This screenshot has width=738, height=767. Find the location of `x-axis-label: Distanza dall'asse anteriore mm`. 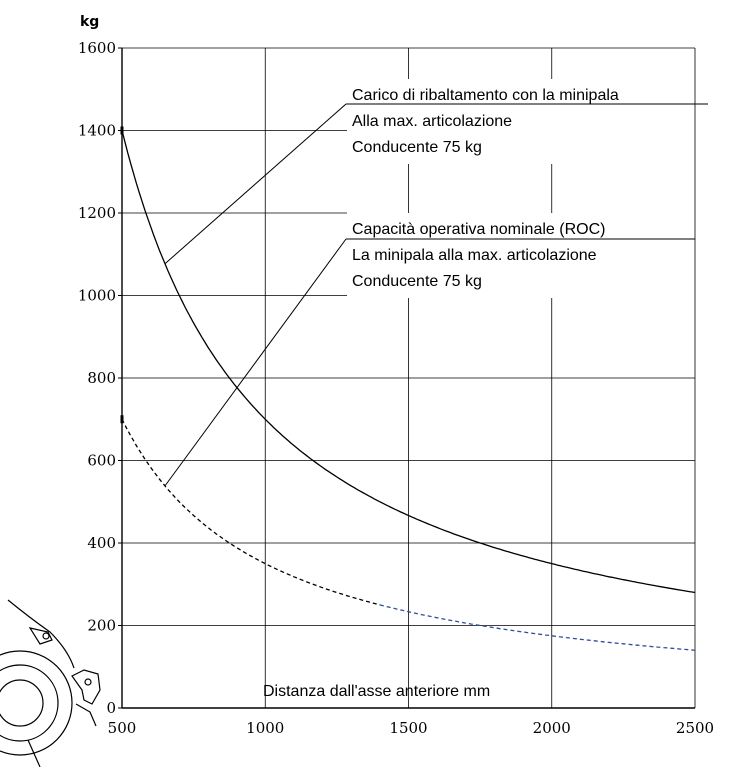

x-axis-label: Distanza dall'asse anteriore mm is located at coordinates (376, 691).